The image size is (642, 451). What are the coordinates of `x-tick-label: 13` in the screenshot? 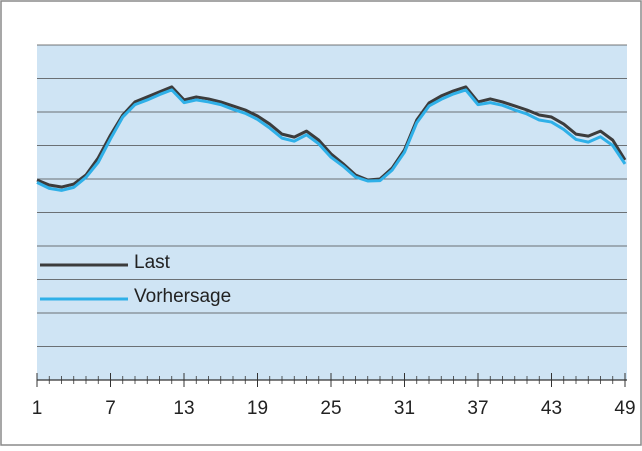 It's located at (183, 408).